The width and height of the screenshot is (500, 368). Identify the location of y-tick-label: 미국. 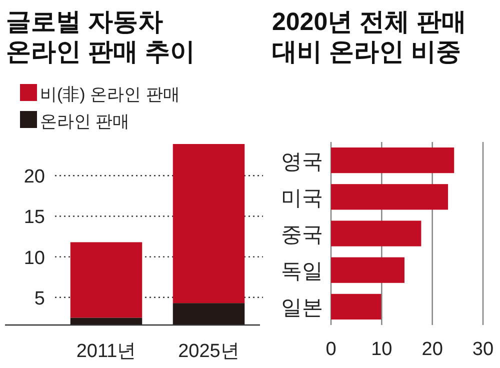
(302, 198).